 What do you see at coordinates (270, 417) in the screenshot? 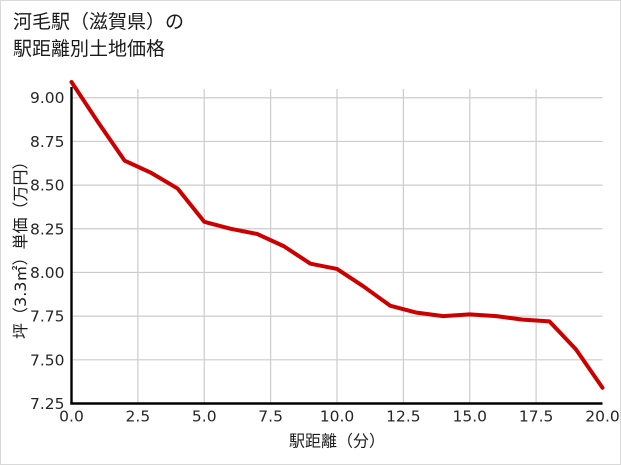
I see `x-tick-label: 7.5` at bounding box center [270, 417].